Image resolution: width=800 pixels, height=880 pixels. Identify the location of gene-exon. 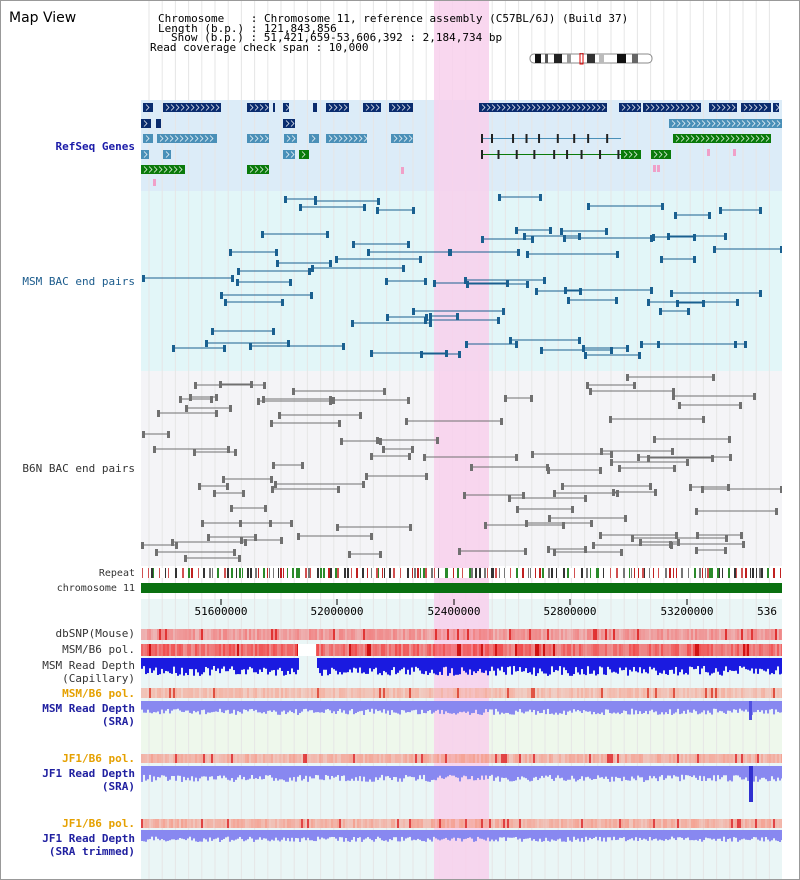
(534, 154).